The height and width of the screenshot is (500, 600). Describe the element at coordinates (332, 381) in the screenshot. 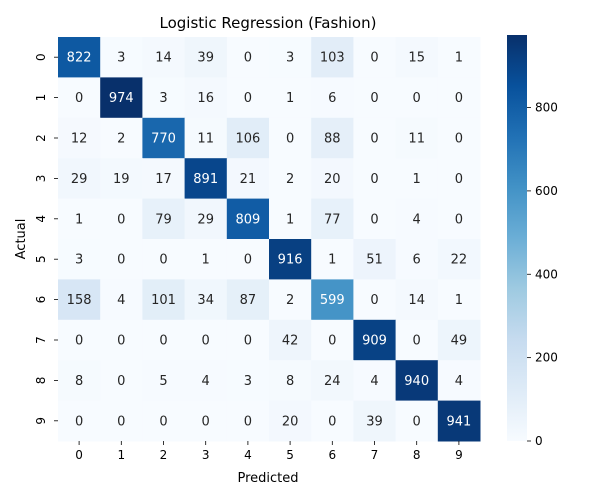

I see `heatmap-cell-r8-c6` at that location.